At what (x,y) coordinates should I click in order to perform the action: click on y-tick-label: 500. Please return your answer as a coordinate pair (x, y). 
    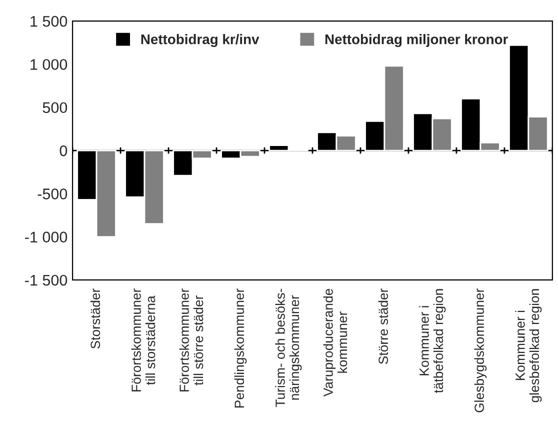
    Looking at the image, I should click on (55, 108).